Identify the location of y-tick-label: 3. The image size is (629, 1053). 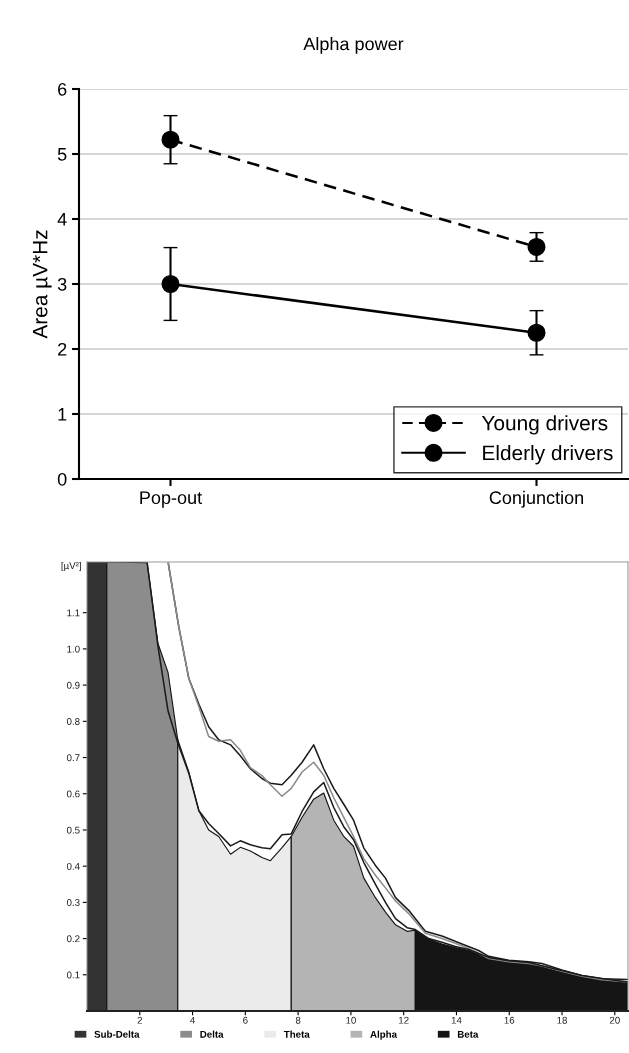
(62, 284).